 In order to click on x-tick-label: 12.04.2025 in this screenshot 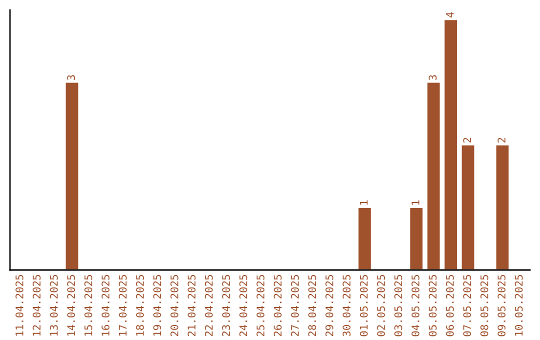, I will do `click(36, 305)`.